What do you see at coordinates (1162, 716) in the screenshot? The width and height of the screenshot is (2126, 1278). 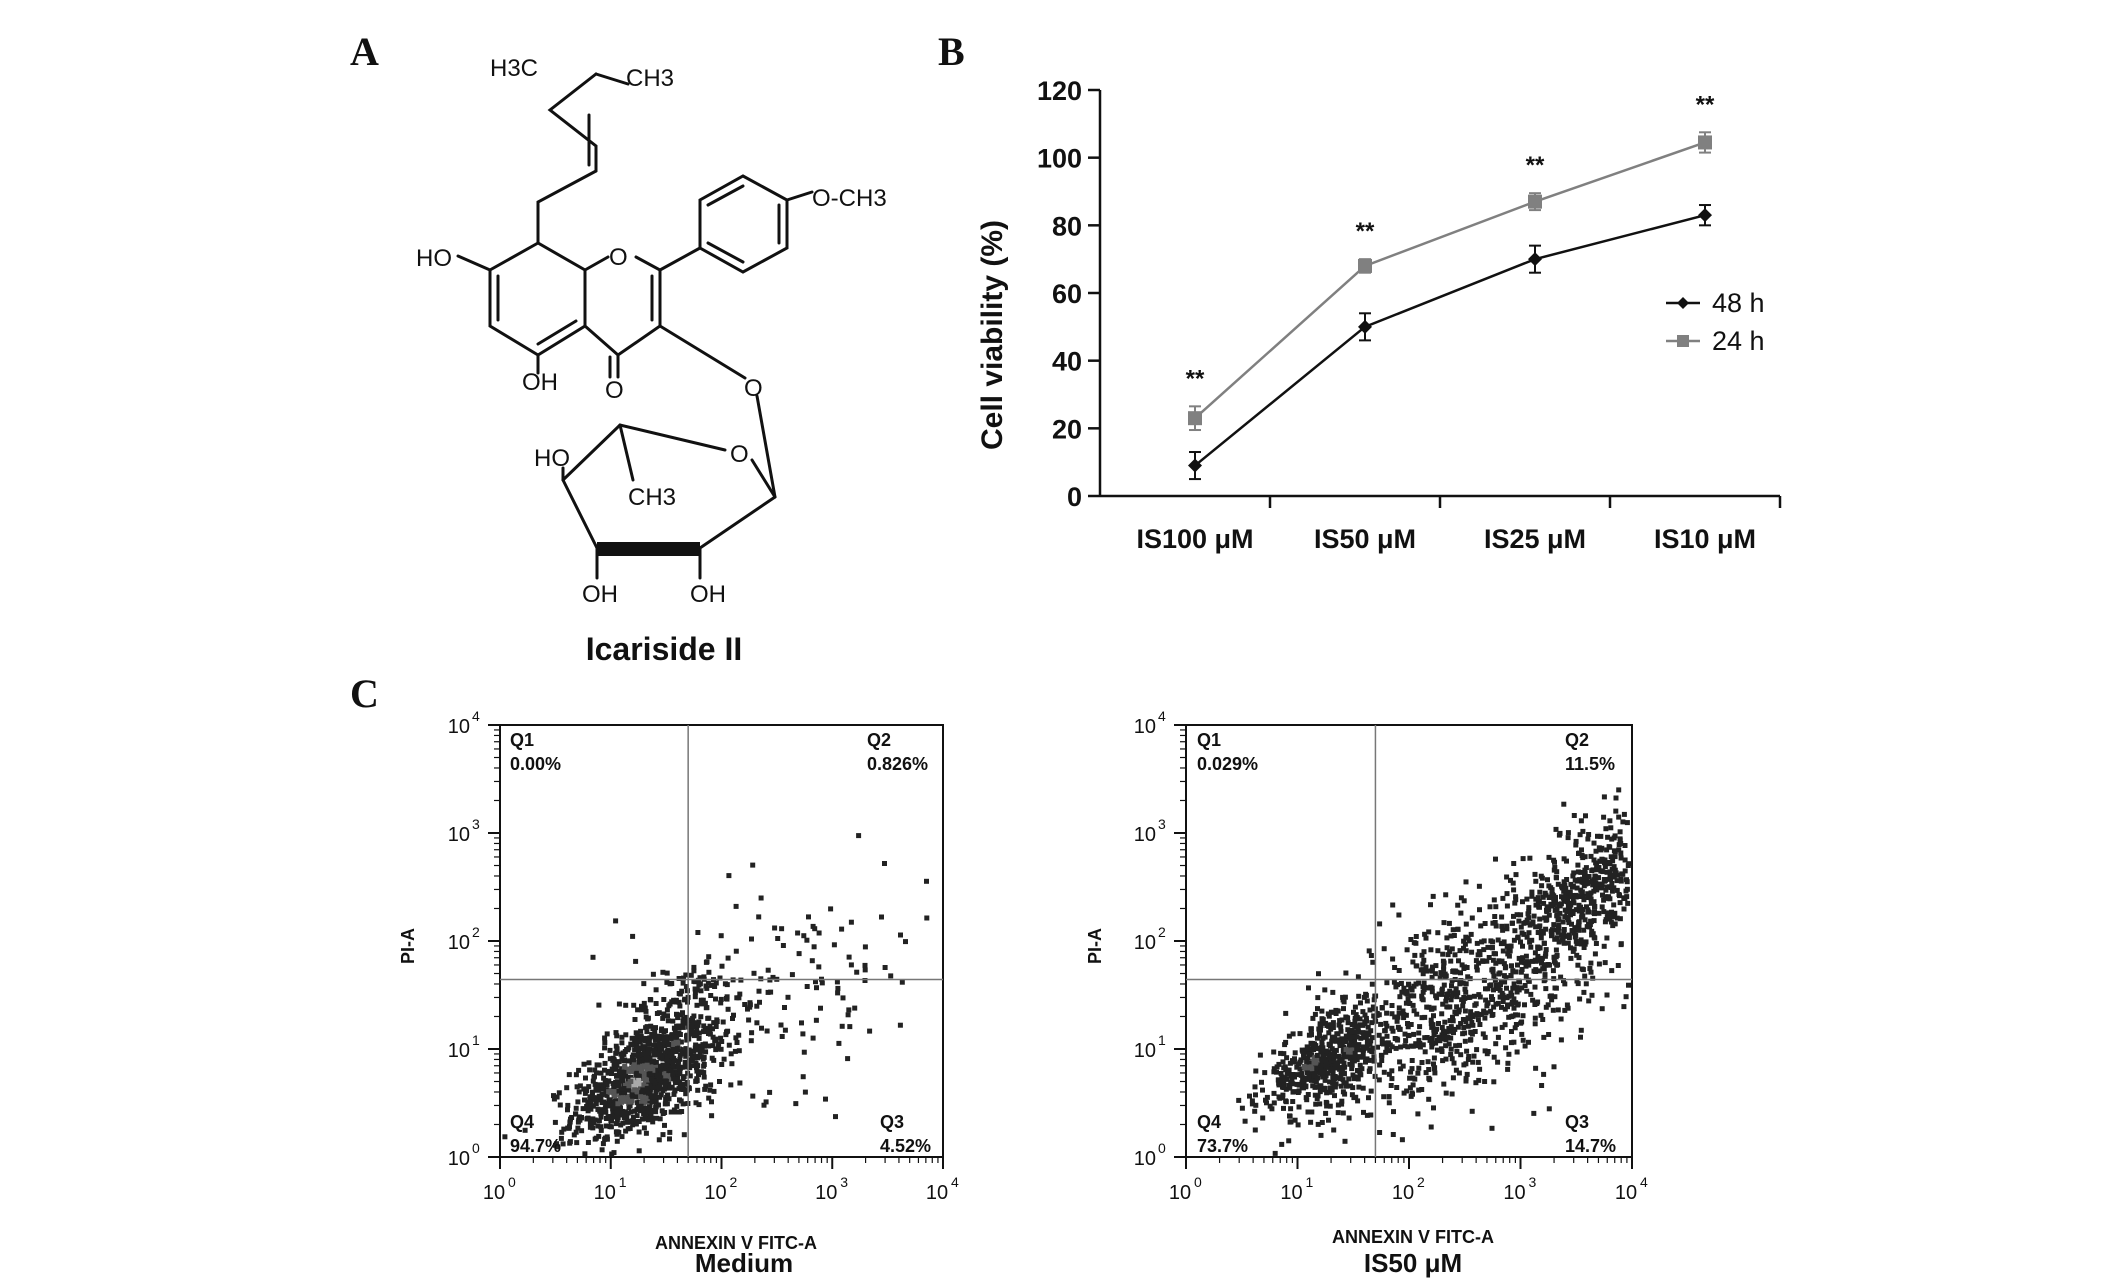 I see `flow-y-tick-exponent: 4` at bounding box center [1162, 716].